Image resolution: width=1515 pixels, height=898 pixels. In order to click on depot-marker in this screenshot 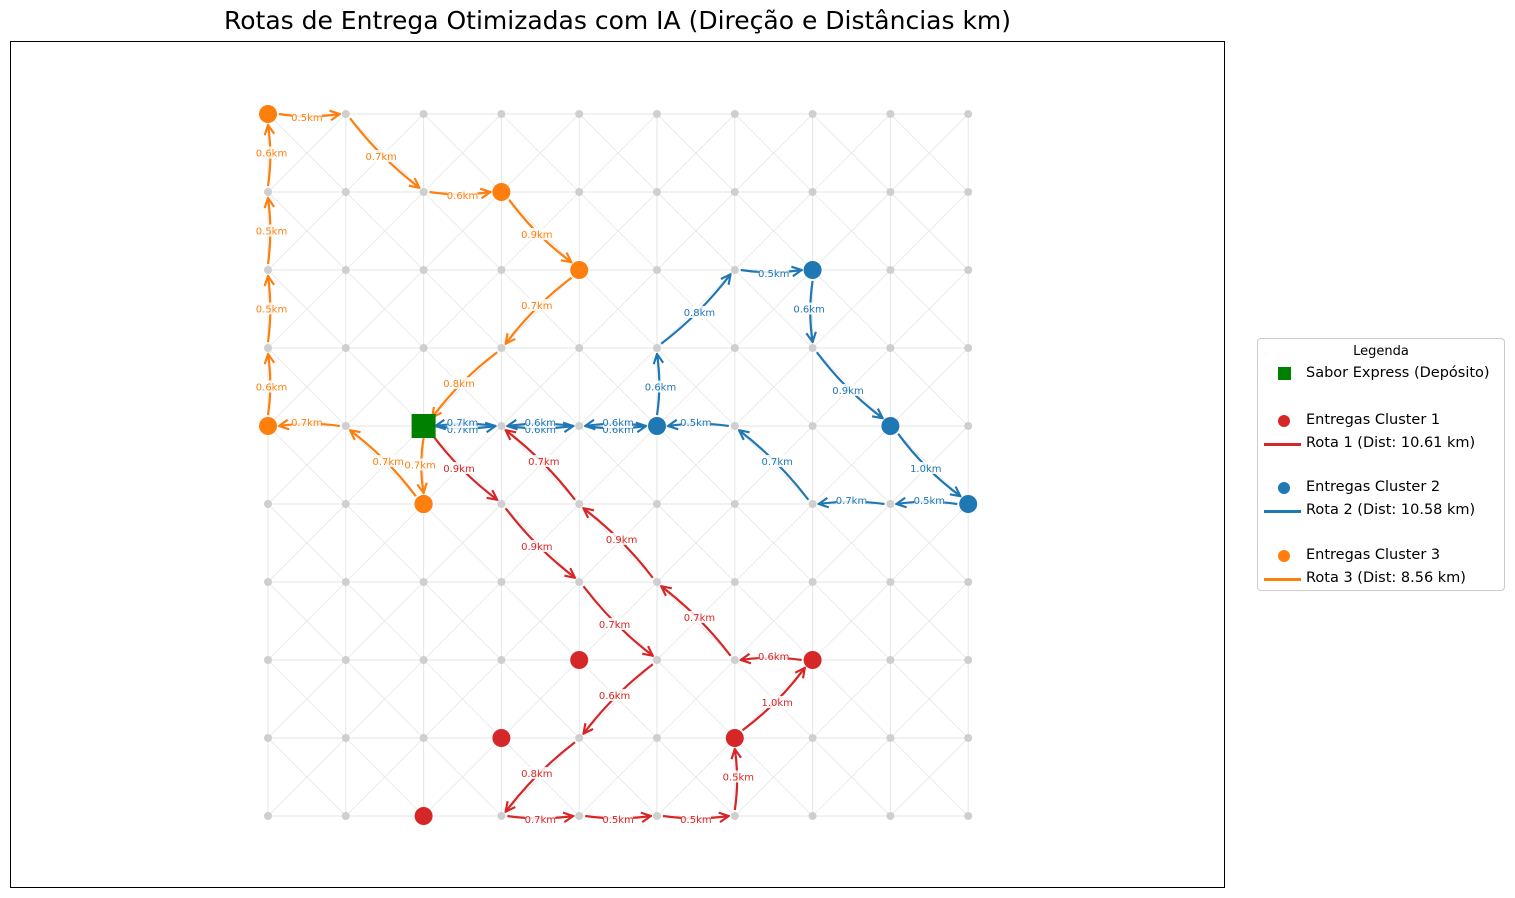, I will do `click(423, 426)`.